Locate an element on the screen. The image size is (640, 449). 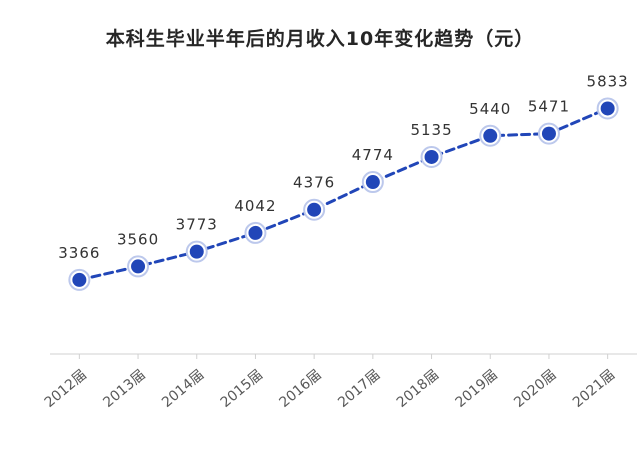
x-tick-label: 2015届 is located at coordinates (242, 389).